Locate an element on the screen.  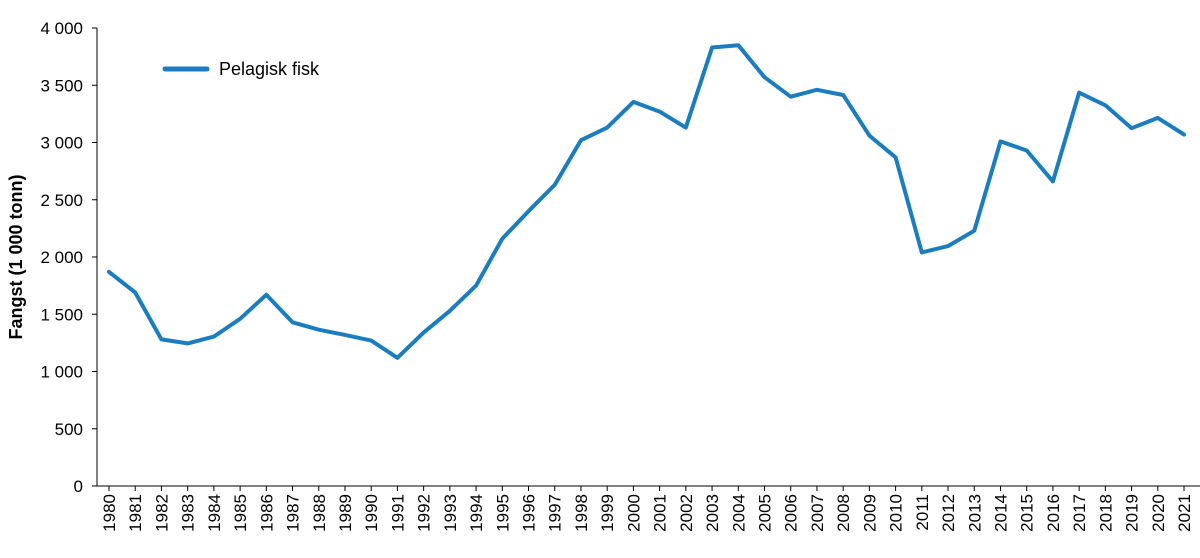
x-tick-label: 2002 is located at coordinates (686, 513).